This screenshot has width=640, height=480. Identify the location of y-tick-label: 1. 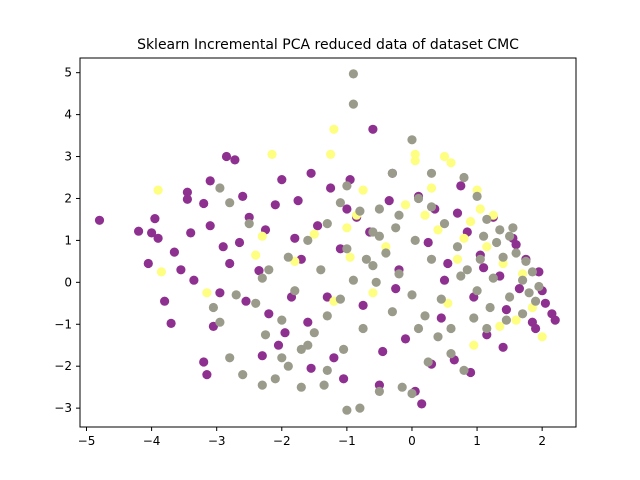
(68, 240).